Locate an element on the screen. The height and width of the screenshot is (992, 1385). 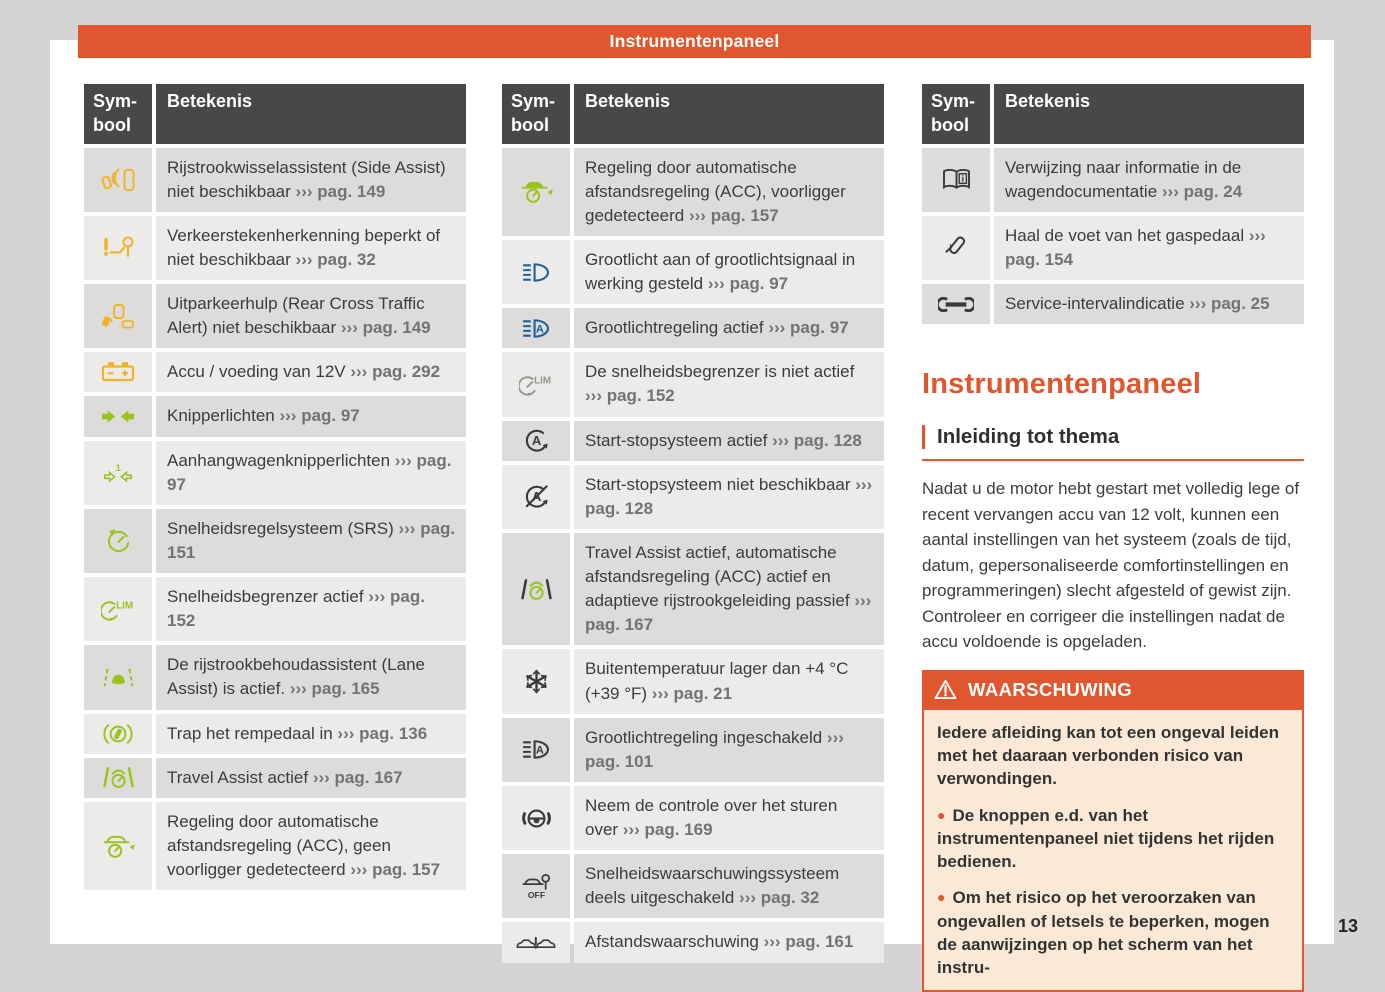
turn-signals-icon is located at coordinates (118, 416).